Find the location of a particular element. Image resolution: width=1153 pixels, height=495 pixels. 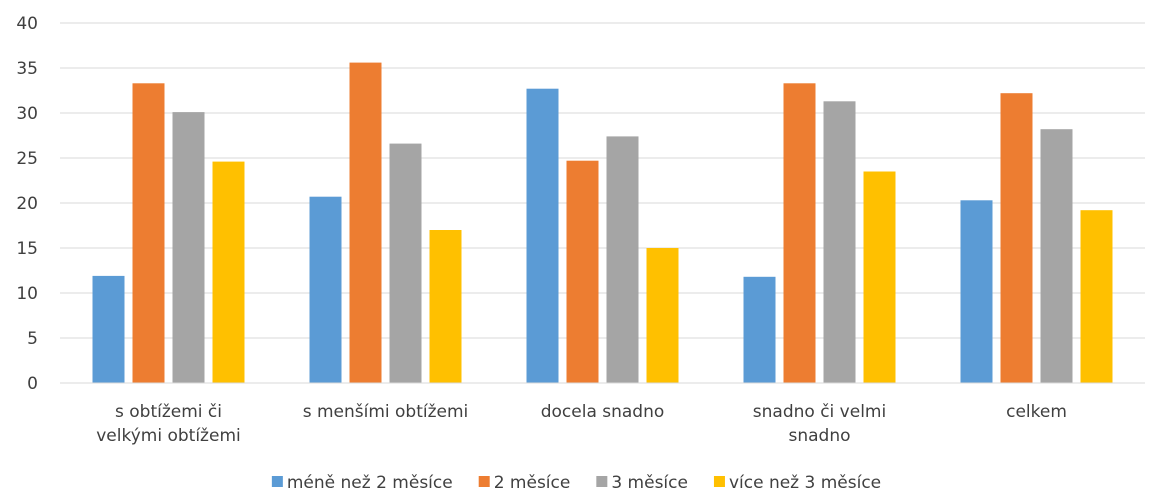

y-axis-tick-labels: 0 5 10 15 20 25 30 35 40 is located at coordinates (27, 204).